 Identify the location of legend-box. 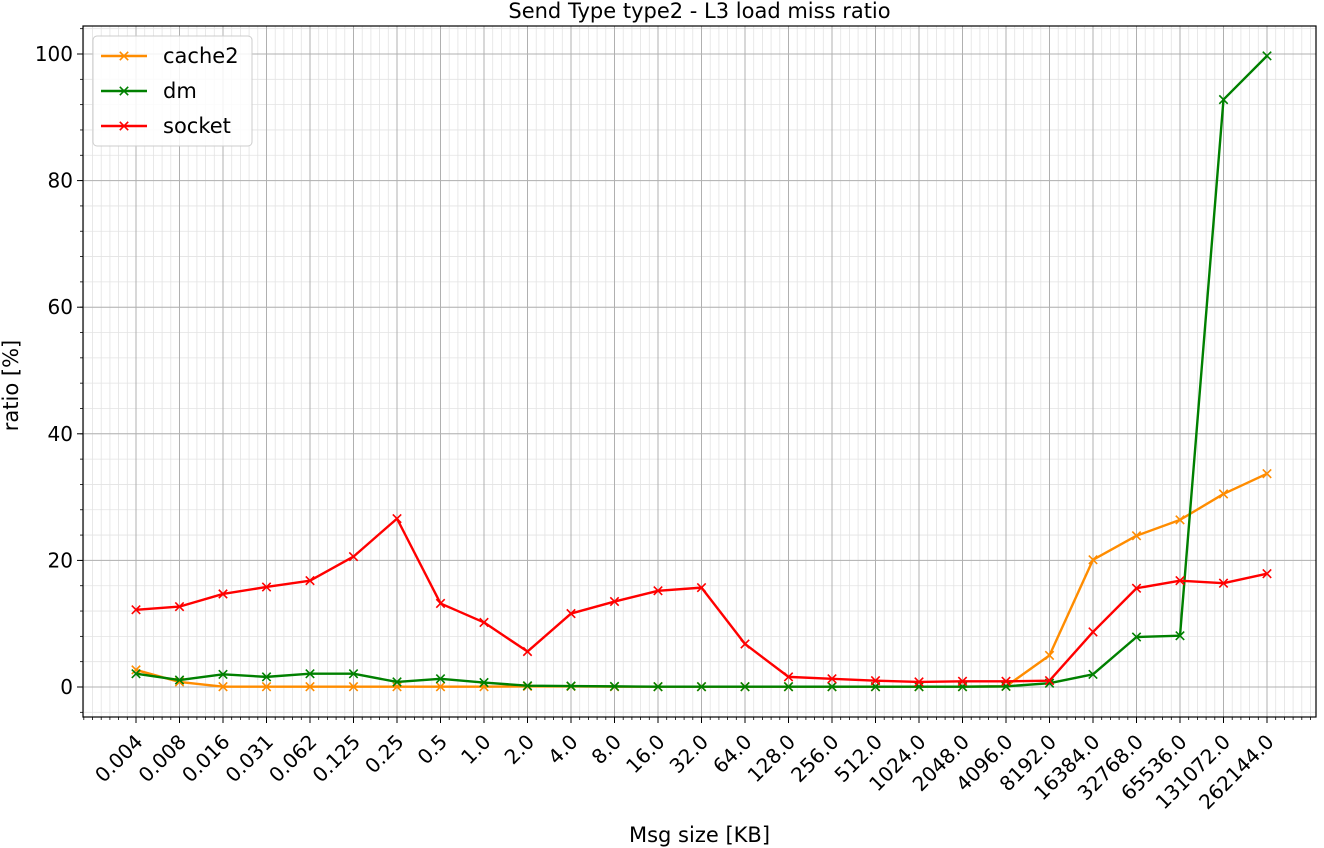
(172, 91).